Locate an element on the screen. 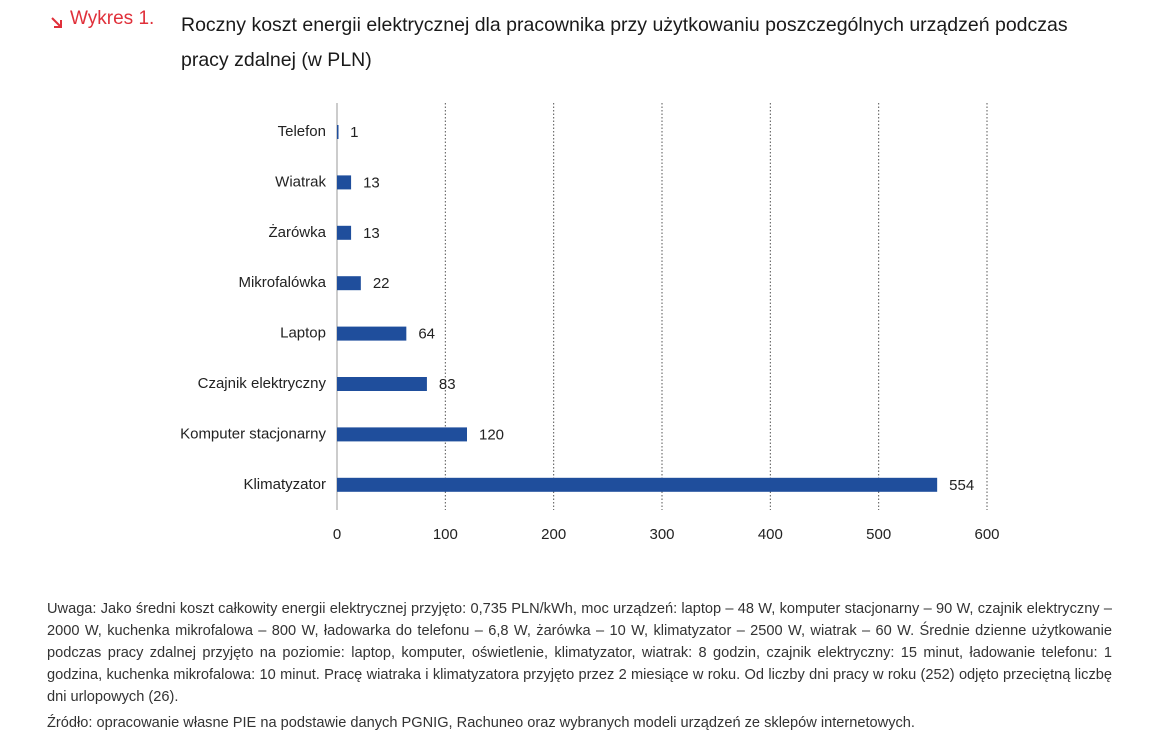 This screenshot has width=1155, height=745. y-tick-label: Mikrofalówka is located at coordinates (282, 282).